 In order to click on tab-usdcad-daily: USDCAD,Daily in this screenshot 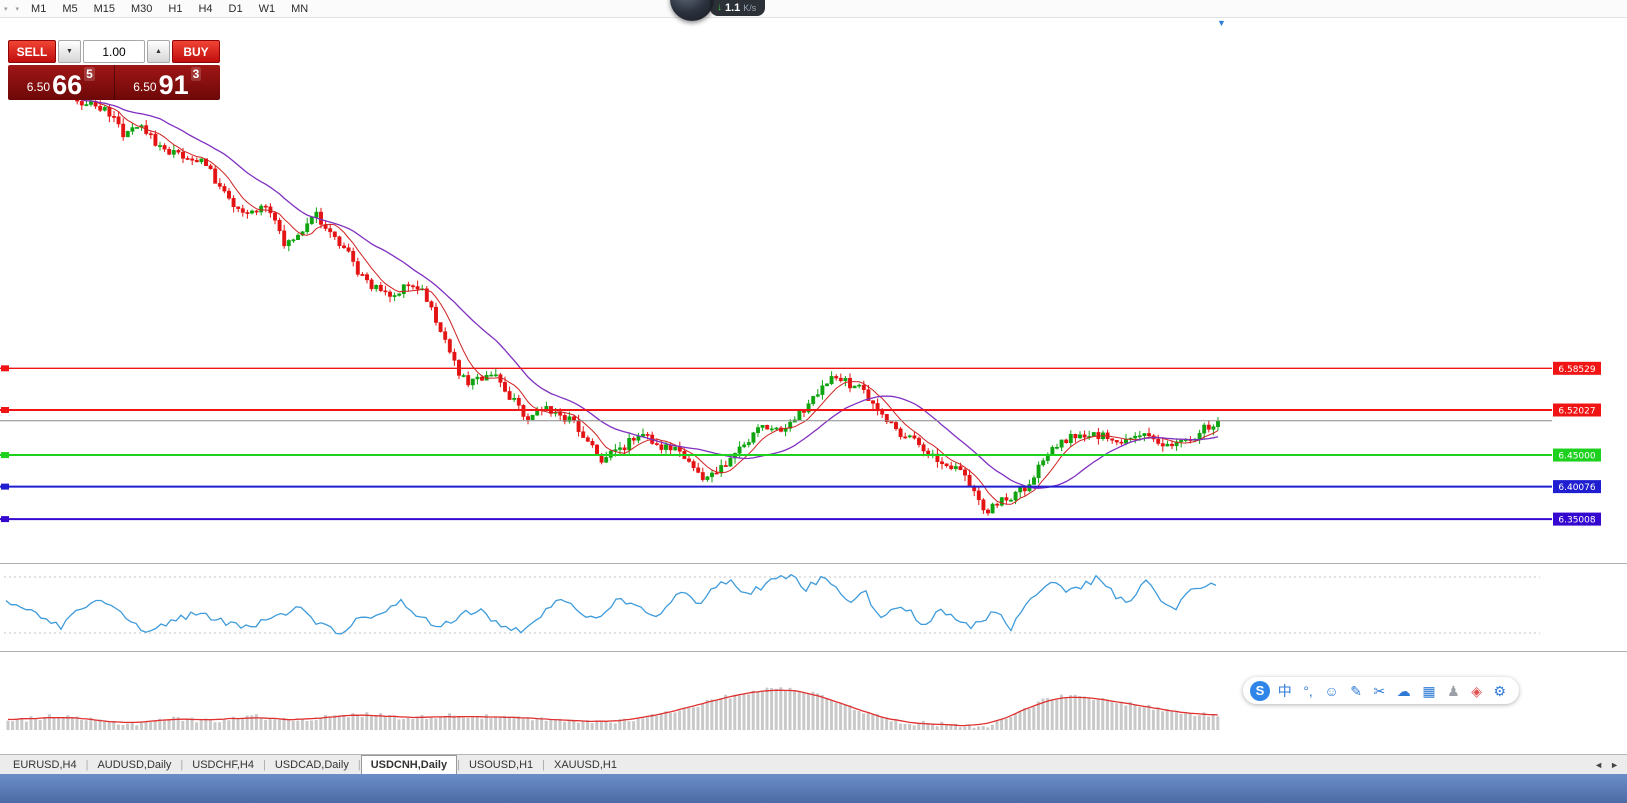, I will do `click(311, 764)`.